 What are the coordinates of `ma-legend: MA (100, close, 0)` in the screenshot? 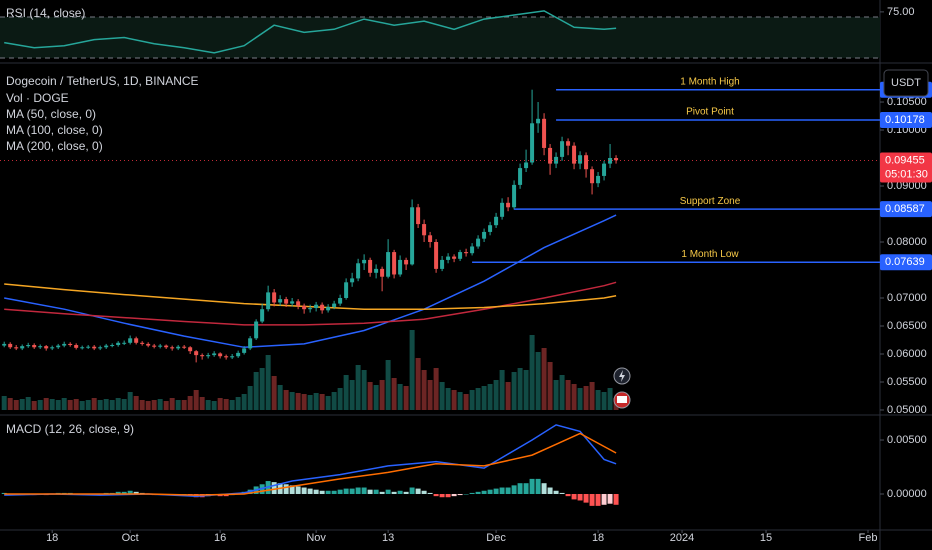 It's located at (54, 130).